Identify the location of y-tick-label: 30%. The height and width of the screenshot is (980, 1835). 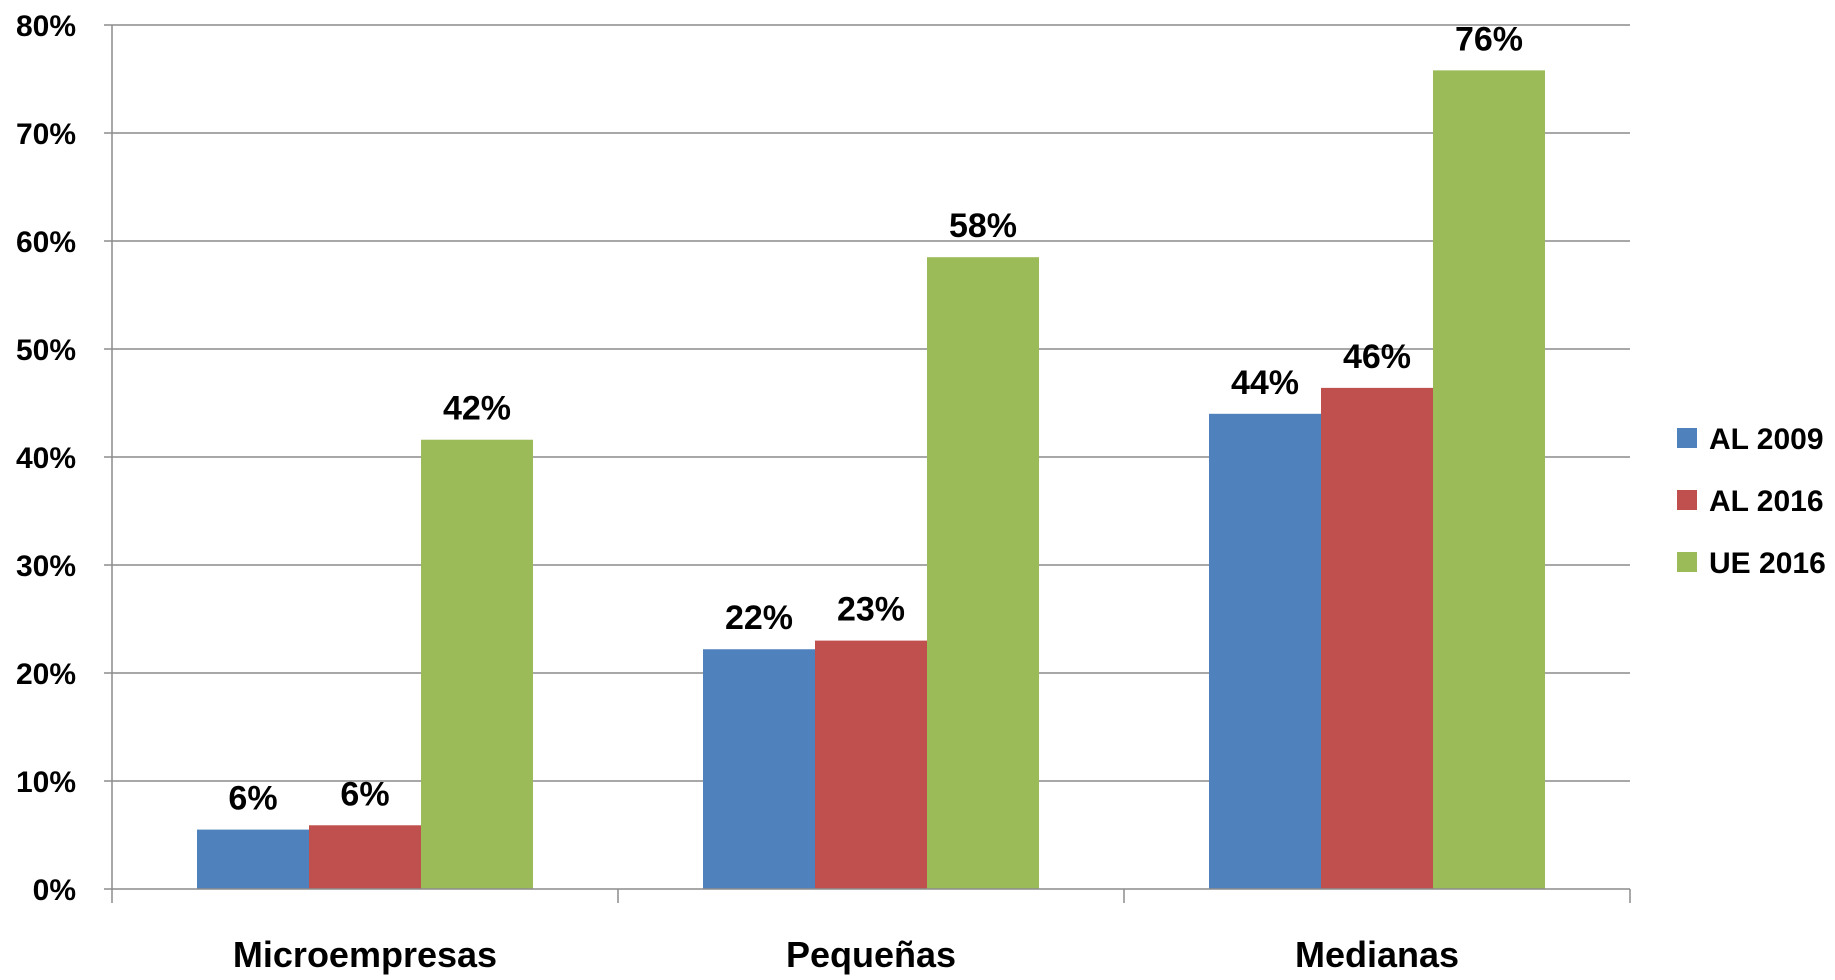
(46, 566).